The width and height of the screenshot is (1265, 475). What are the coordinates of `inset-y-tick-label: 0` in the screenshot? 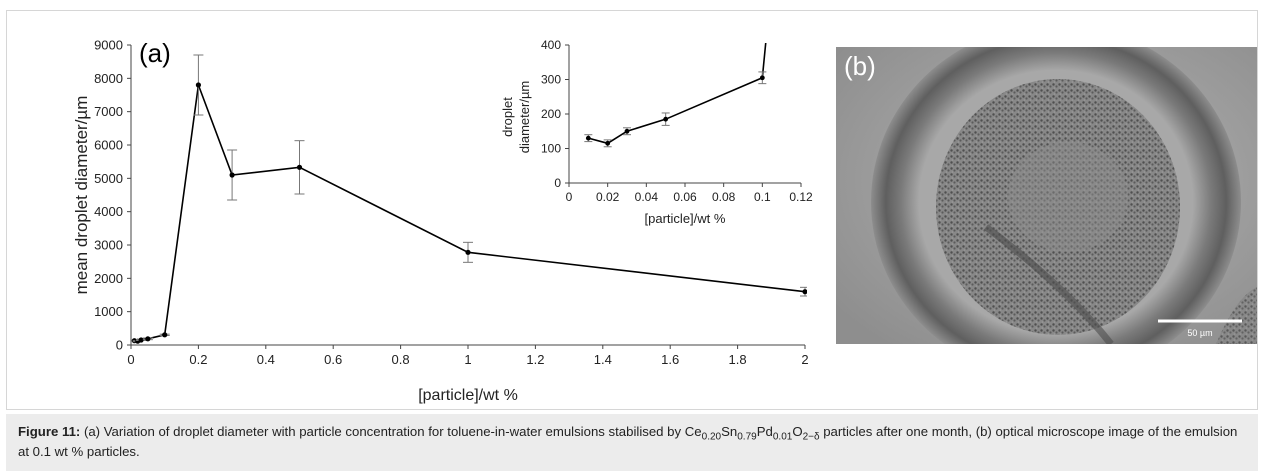 It's located at (557, 183).